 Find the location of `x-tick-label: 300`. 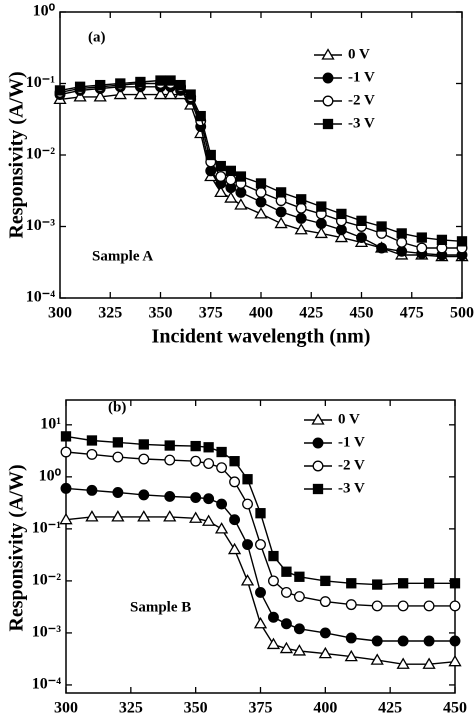

x-tick-label: 300 is located at coordinates (60, 313).